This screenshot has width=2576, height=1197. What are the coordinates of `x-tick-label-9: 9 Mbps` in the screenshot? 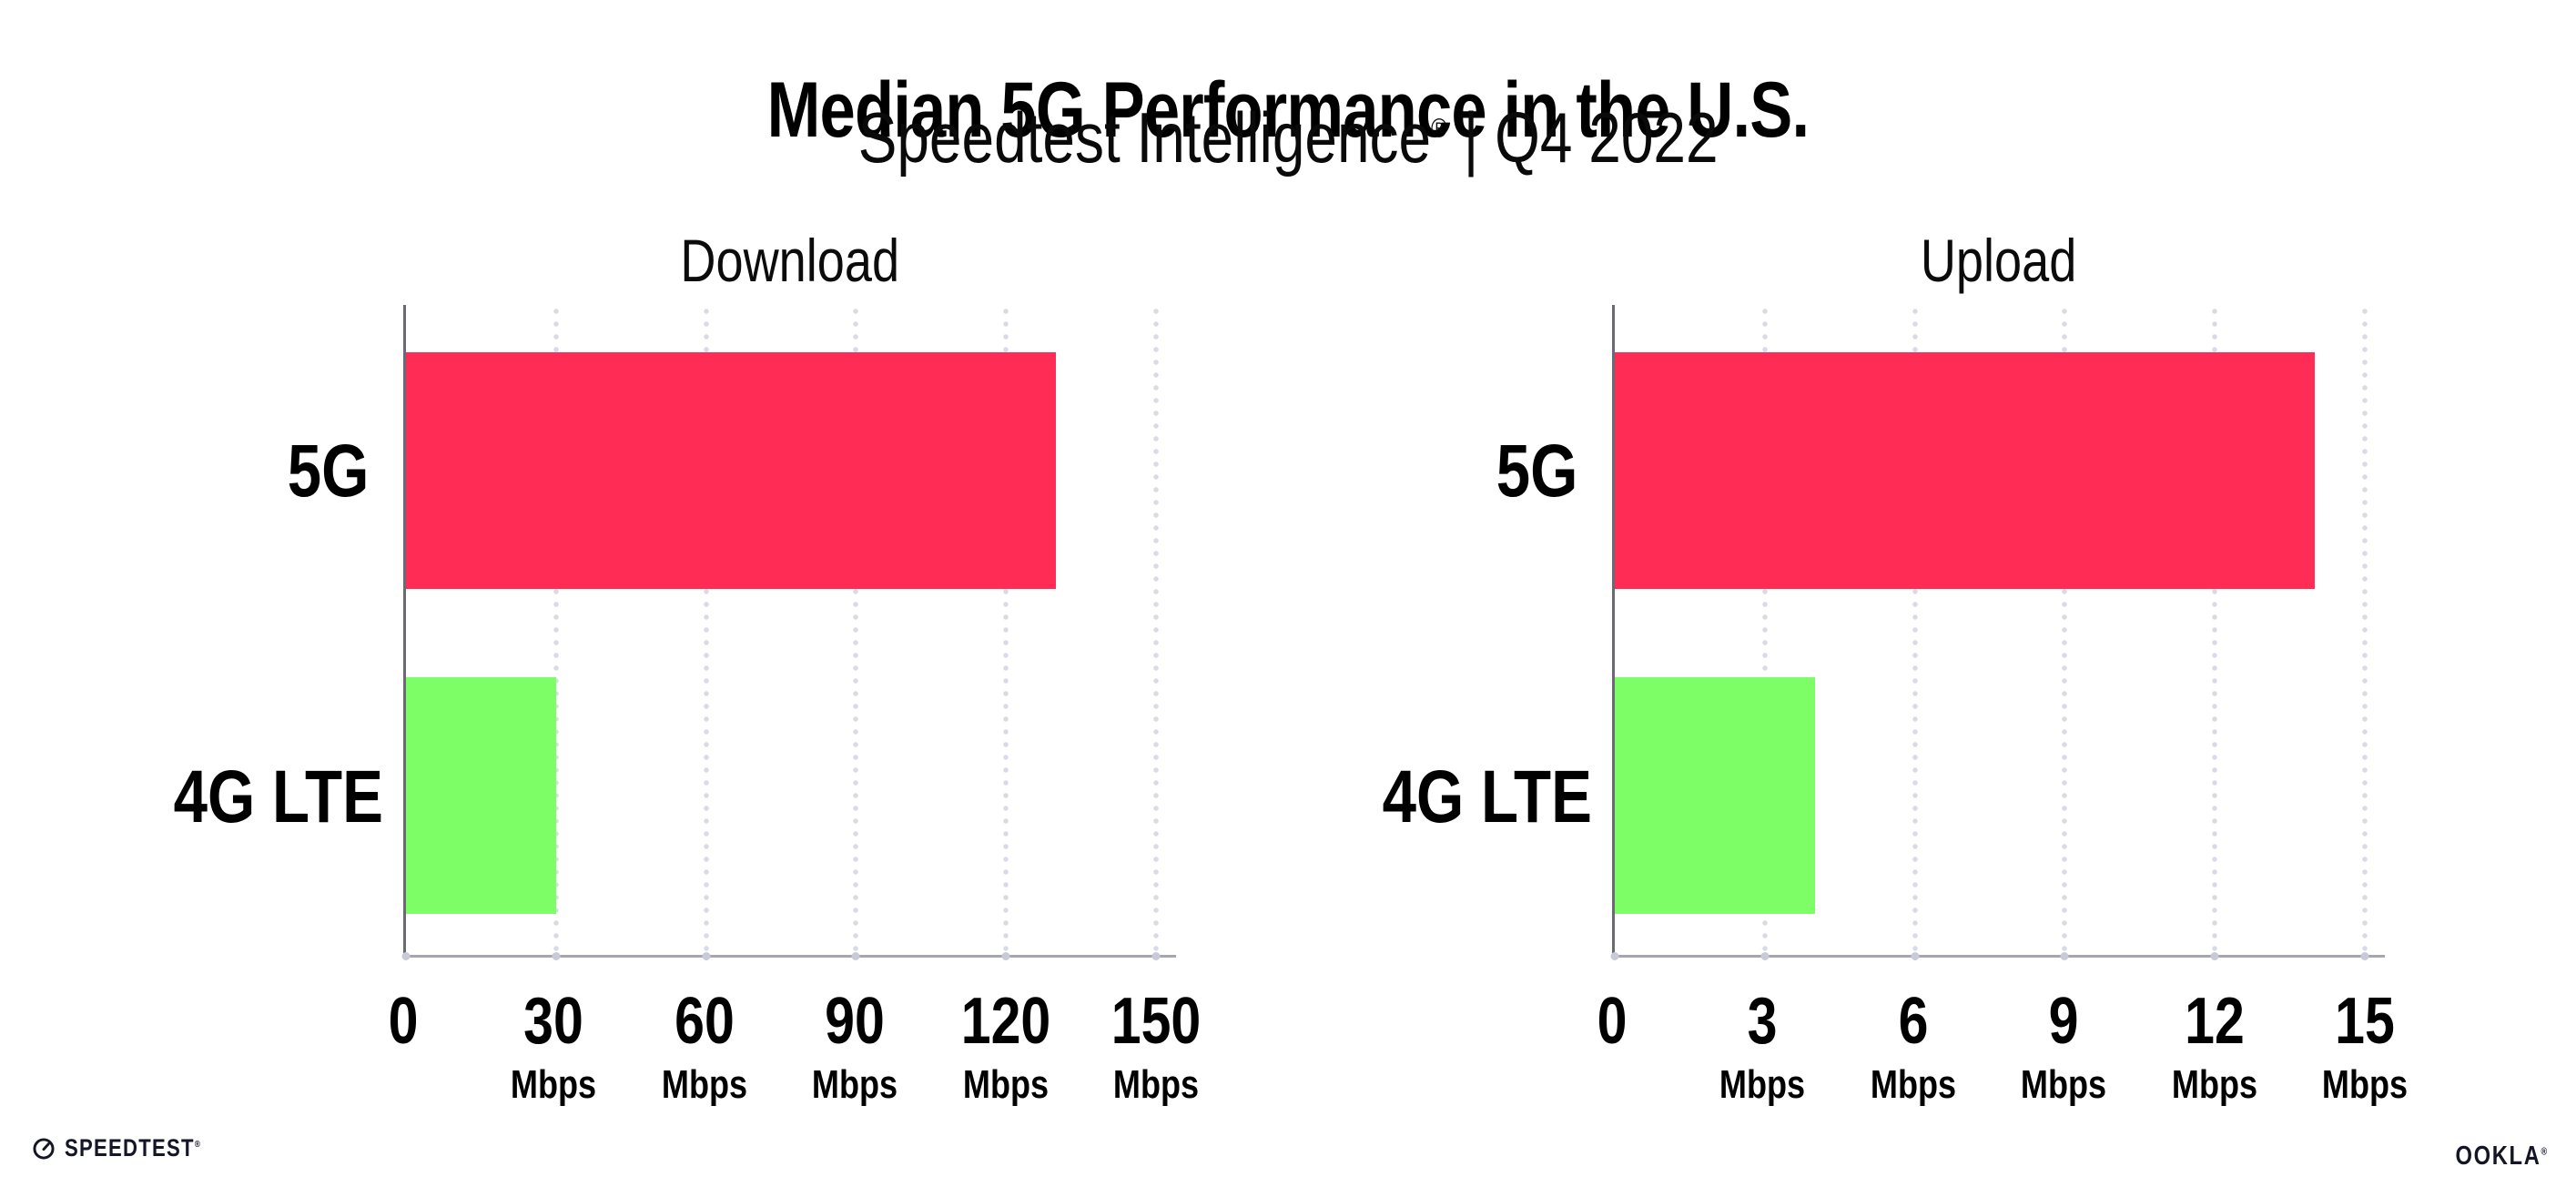 It's located at (2064, 1047).